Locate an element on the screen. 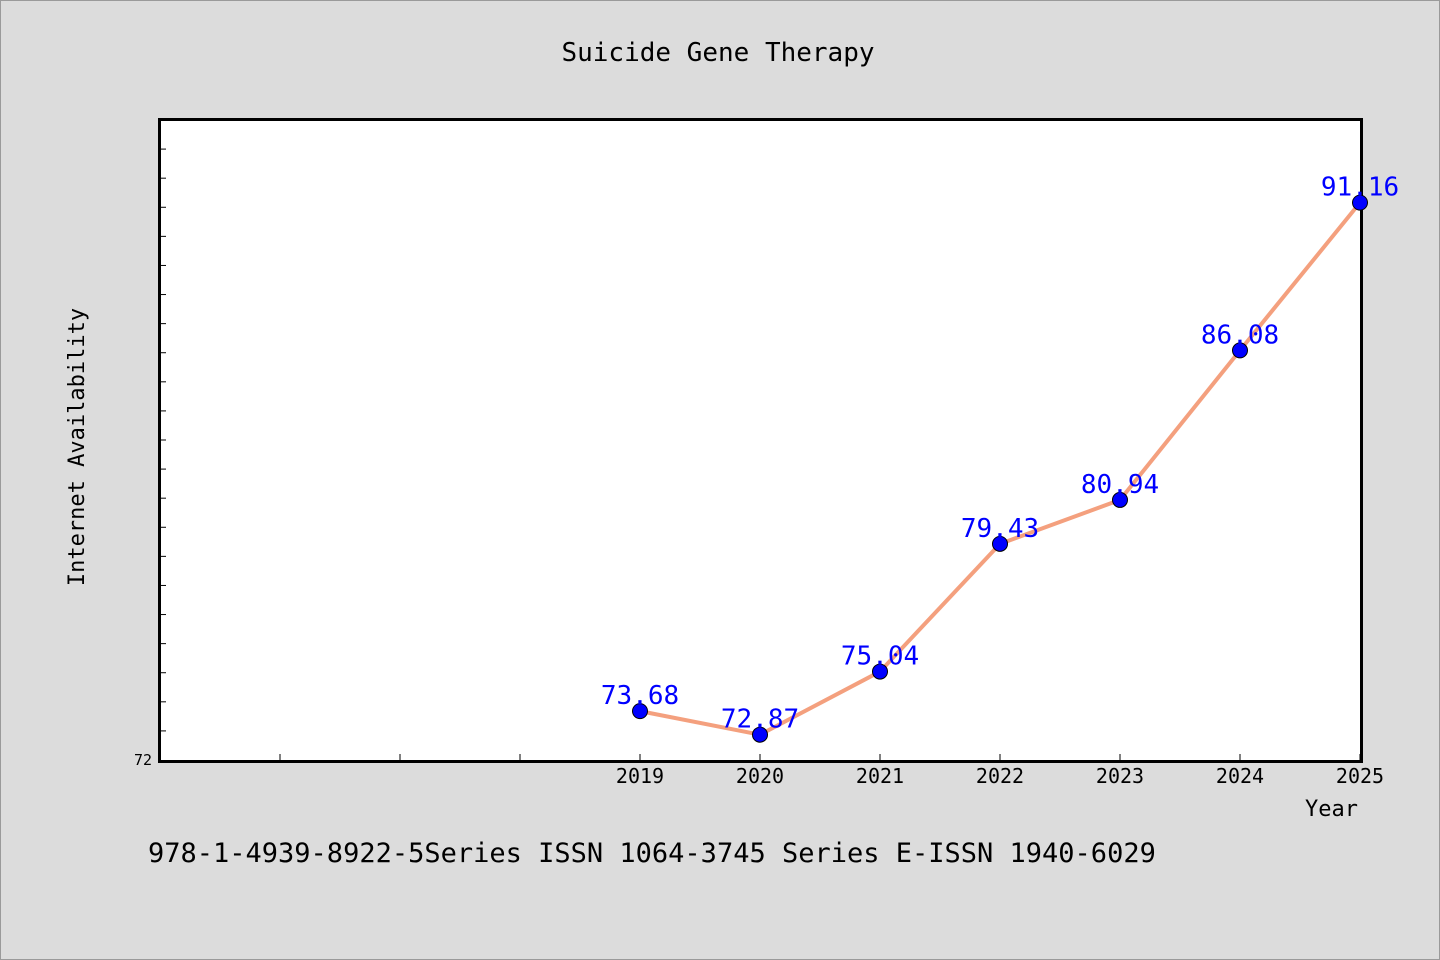  x-tick-label: 2023 is located at coordinates (1120, 776).